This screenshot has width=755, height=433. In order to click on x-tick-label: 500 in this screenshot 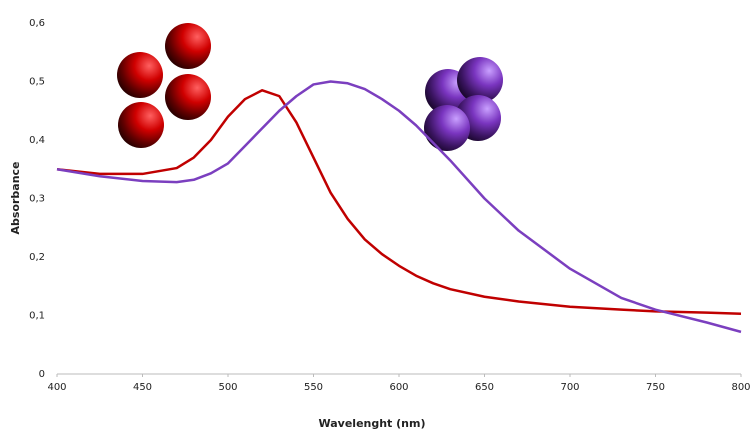, I will do `click(227, 387)`.